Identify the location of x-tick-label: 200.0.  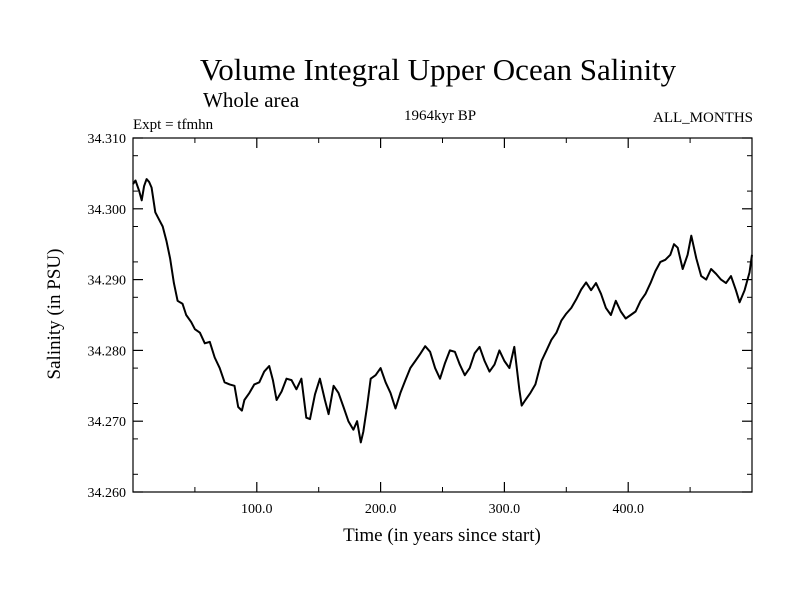
(381, 509).